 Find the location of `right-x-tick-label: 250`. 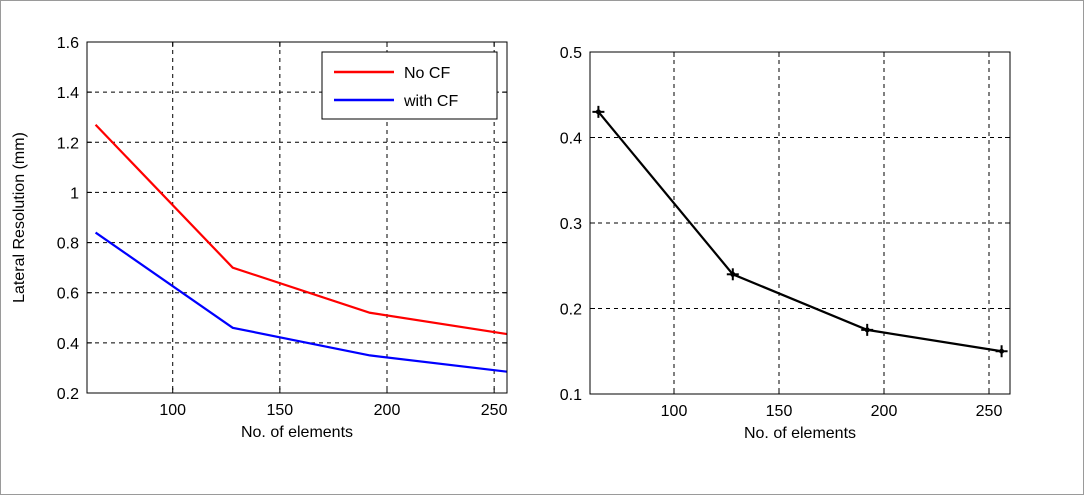

right-x-tick-label: 250 is located at coordinates (989, 411).